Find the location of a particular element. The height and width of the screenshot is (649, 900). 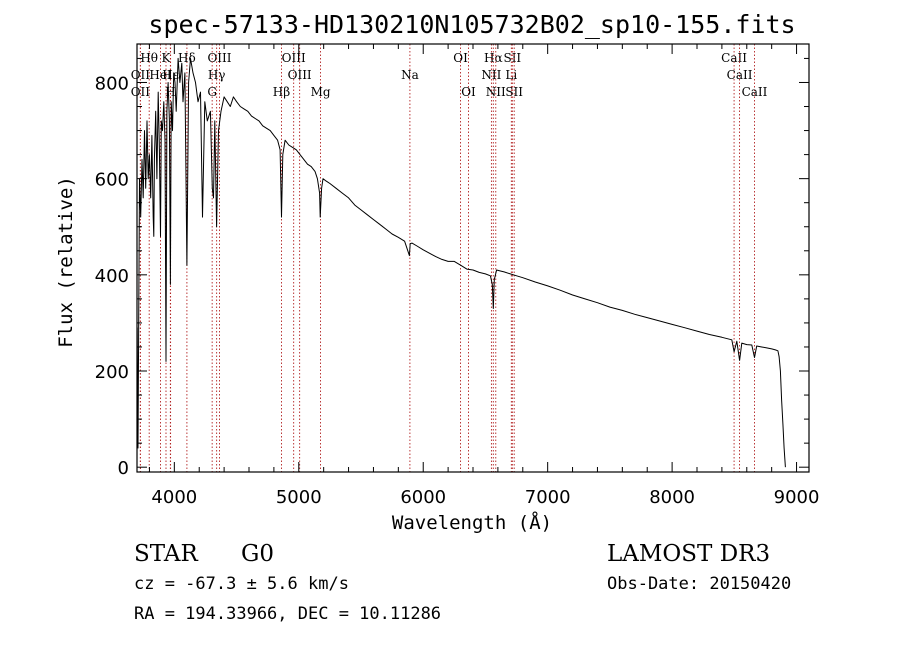

x-tick-label: 5000 is located at coordinates (299, 497).